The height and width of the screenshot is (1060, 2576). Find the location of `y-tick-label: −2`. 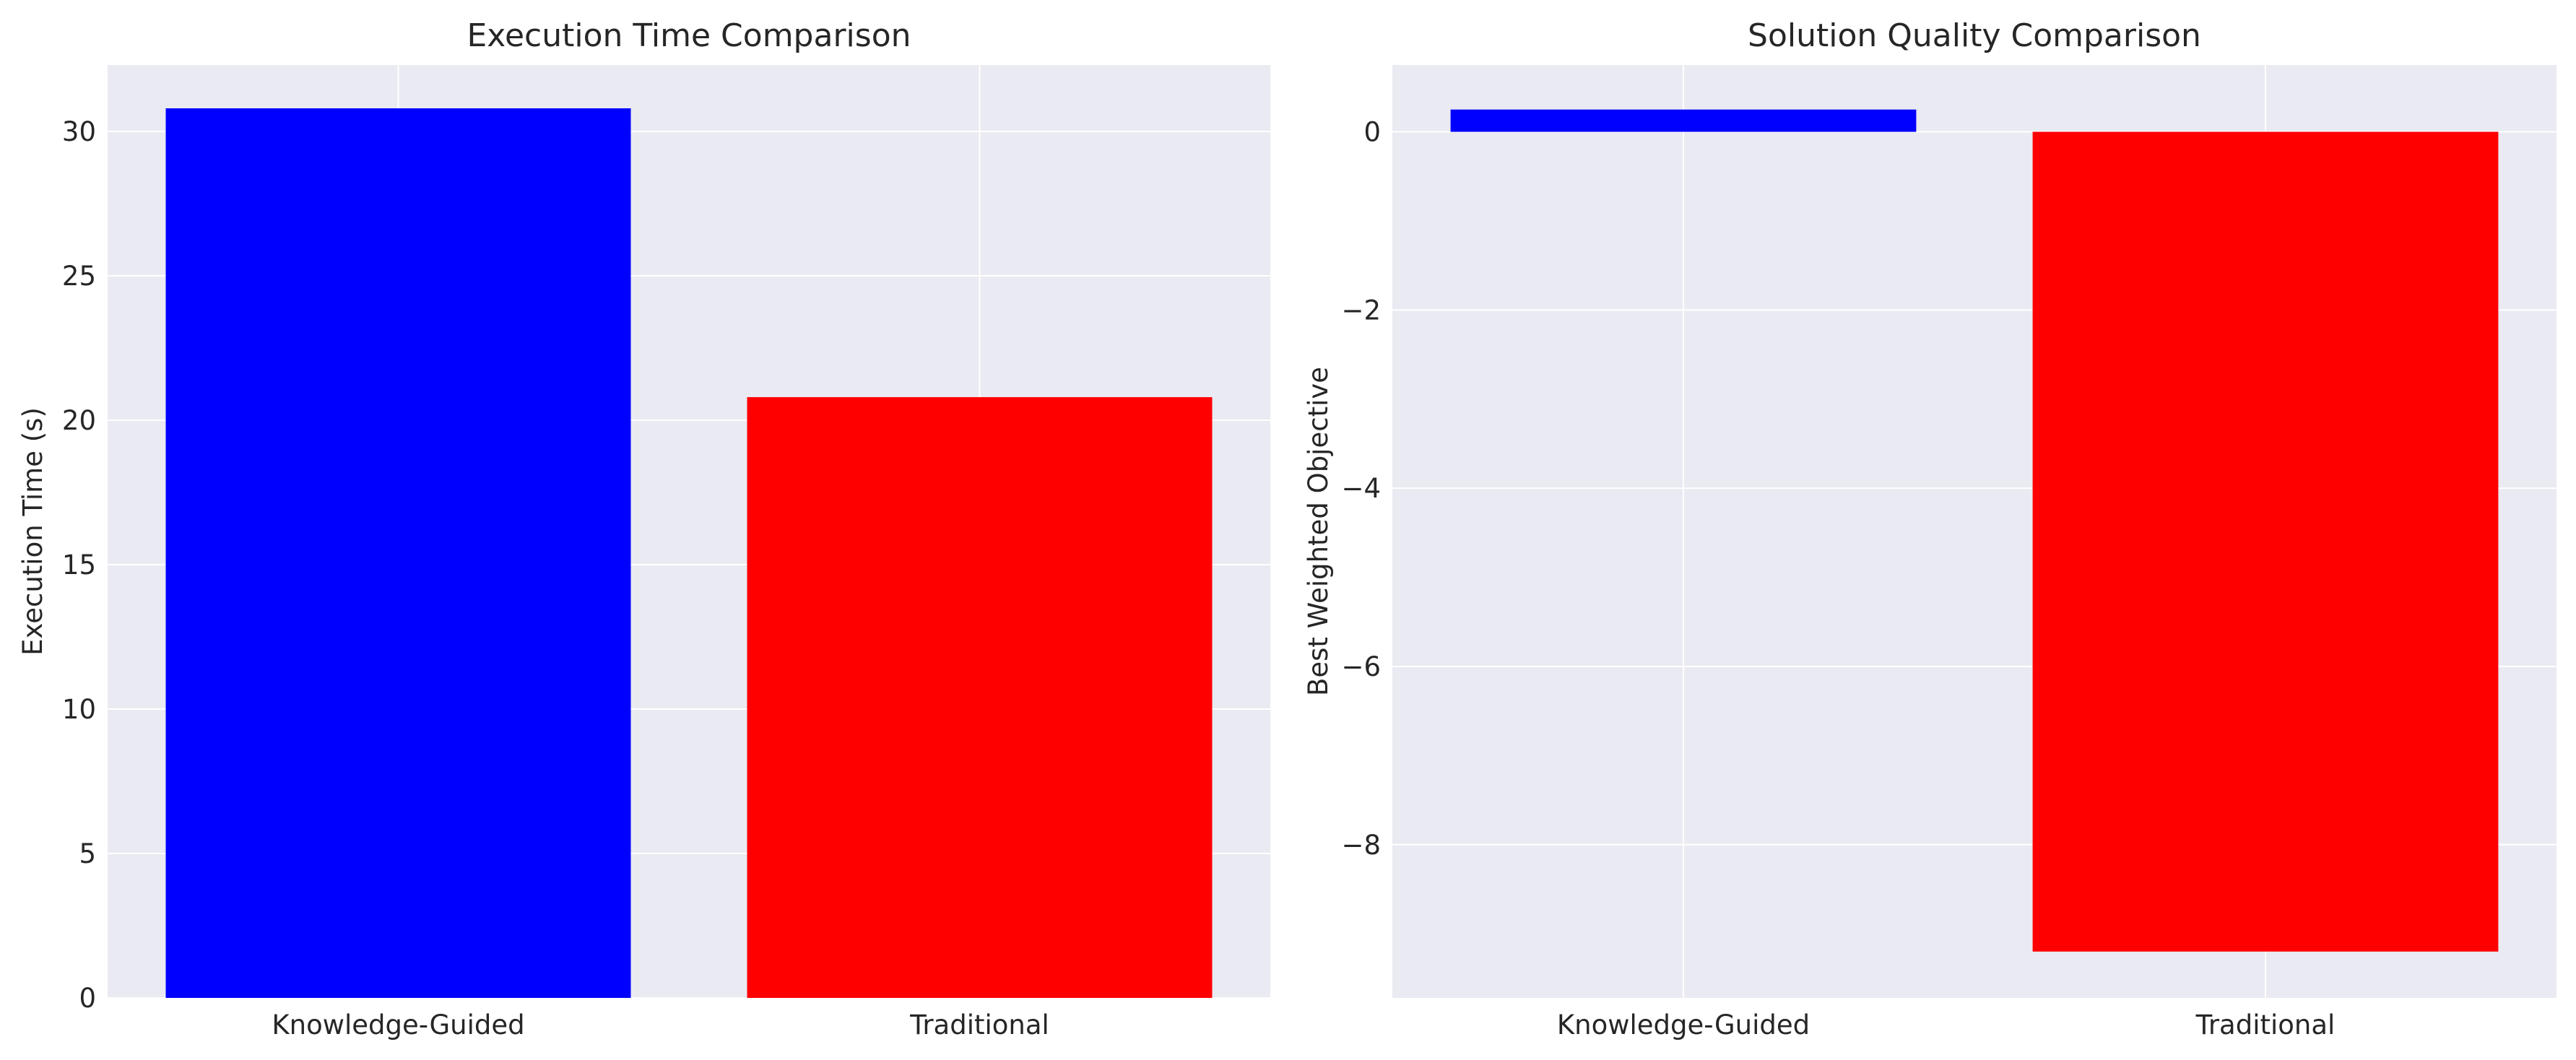

y-tick-label: −2 is located at coordinates (1361, 310).